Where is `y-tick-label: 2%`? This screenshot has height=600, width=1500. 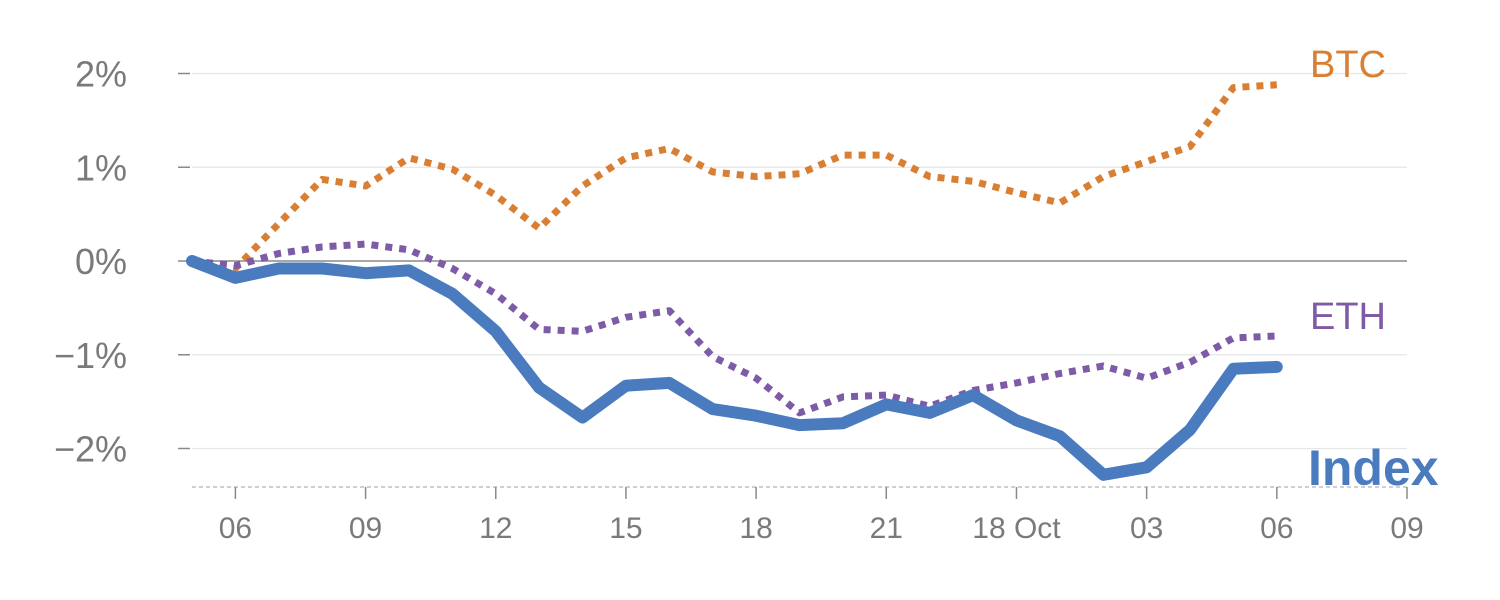 y-tick-label: 2% is located at coordinates (101, 74).